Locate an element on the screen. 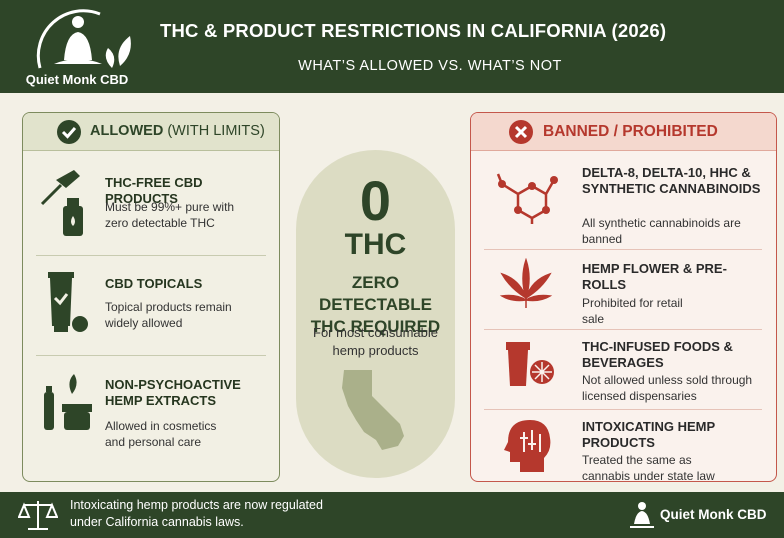 The height and width of the screenshot is (538, 784). item-title: HEMP FLOWER & PRE-ROLLS is located at coordinates (654, 276).